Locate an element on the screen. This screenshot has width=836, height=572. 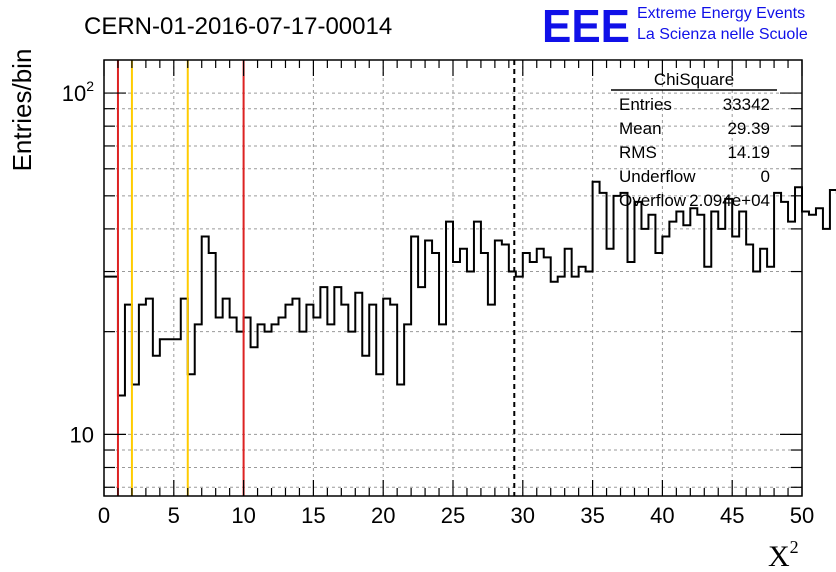
y-tick-label: 10 is located at coordinates (82, 434).